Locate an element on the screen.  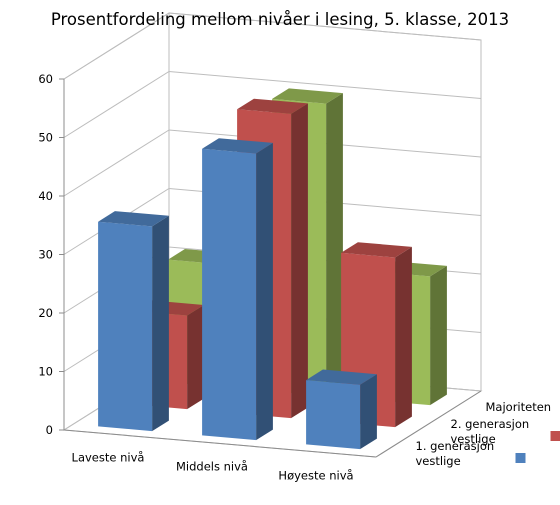
legend-item: Majoriteten is located at coordinates (523, 408).